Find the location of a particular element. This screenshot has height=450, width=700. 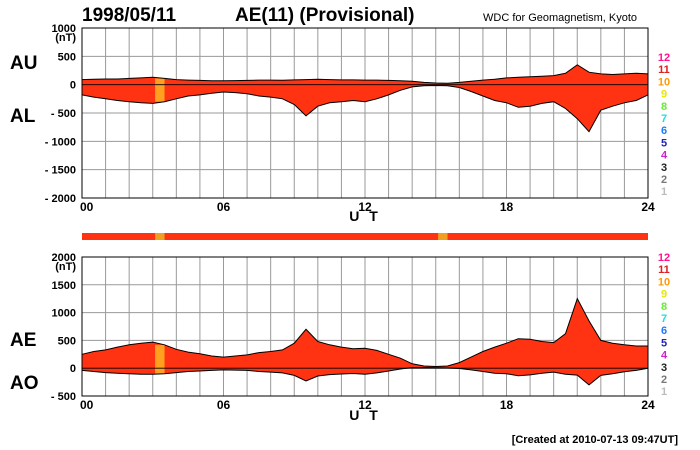

y-tick-label: - 1500 is located at coordinates (60, 171).